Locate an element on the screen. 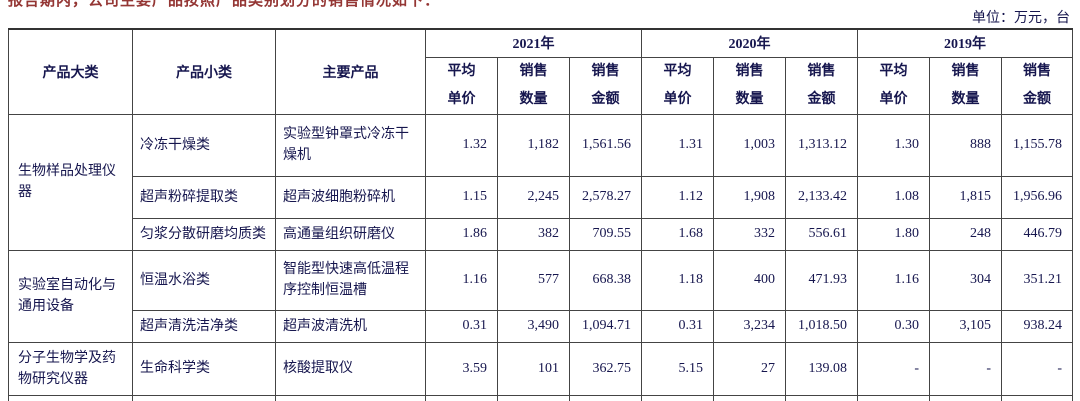  value-cell: 1.12 is located at coordinates (678, 197).